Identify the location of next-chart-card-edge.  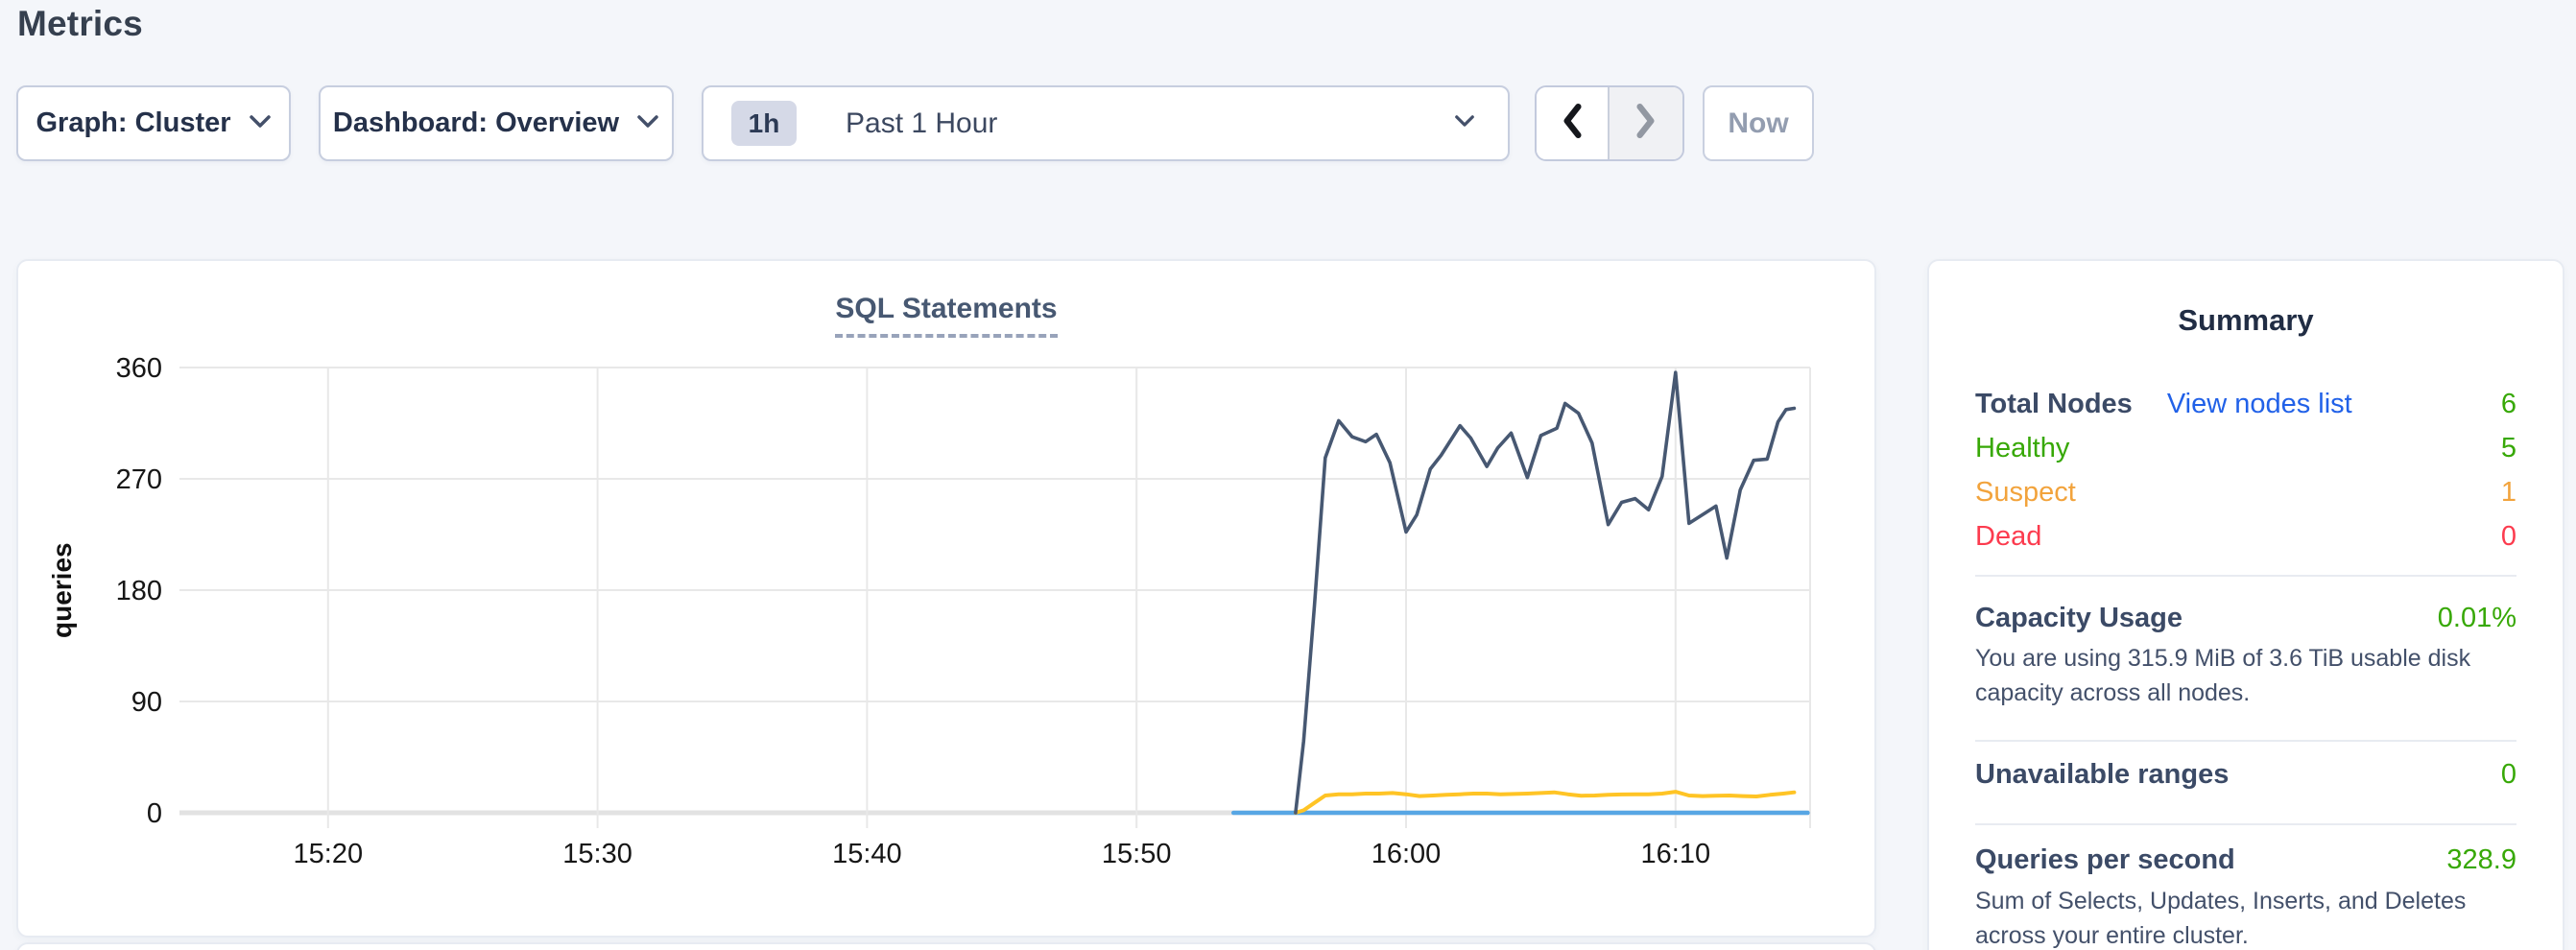
(946, 946).